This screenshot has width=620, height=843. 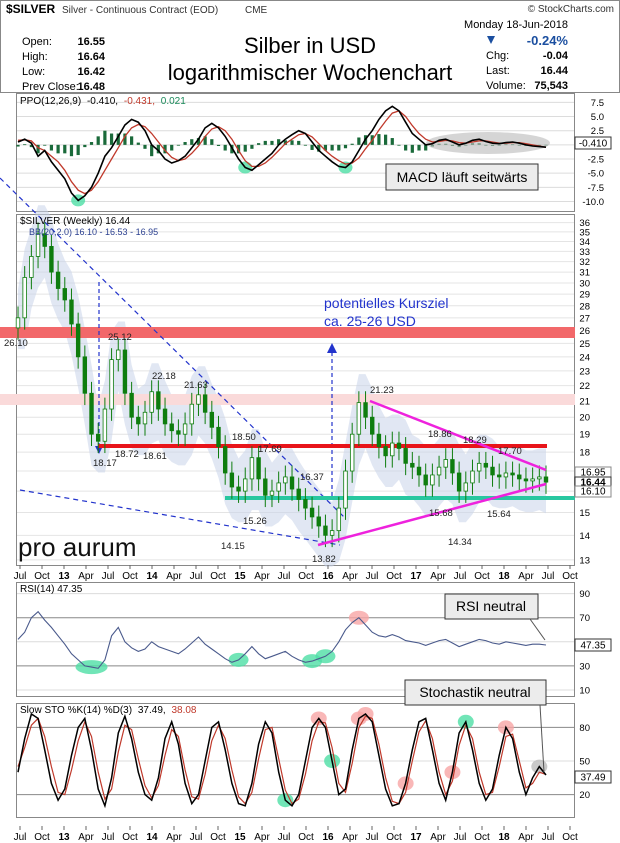 I want to click on rsi-annotation-pointer, so click(x=537, y=629).